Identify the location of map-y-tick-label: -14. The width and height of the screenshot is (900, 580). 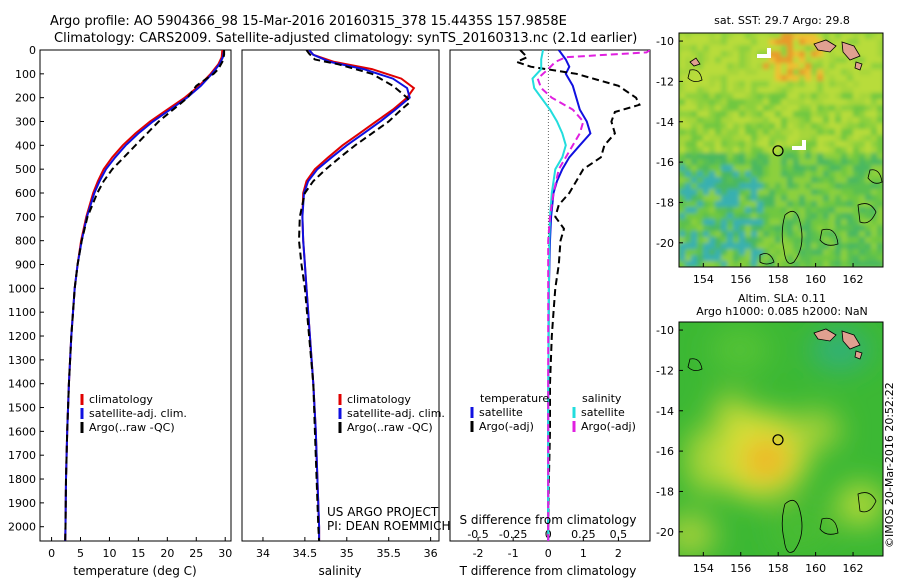
(665, 122).